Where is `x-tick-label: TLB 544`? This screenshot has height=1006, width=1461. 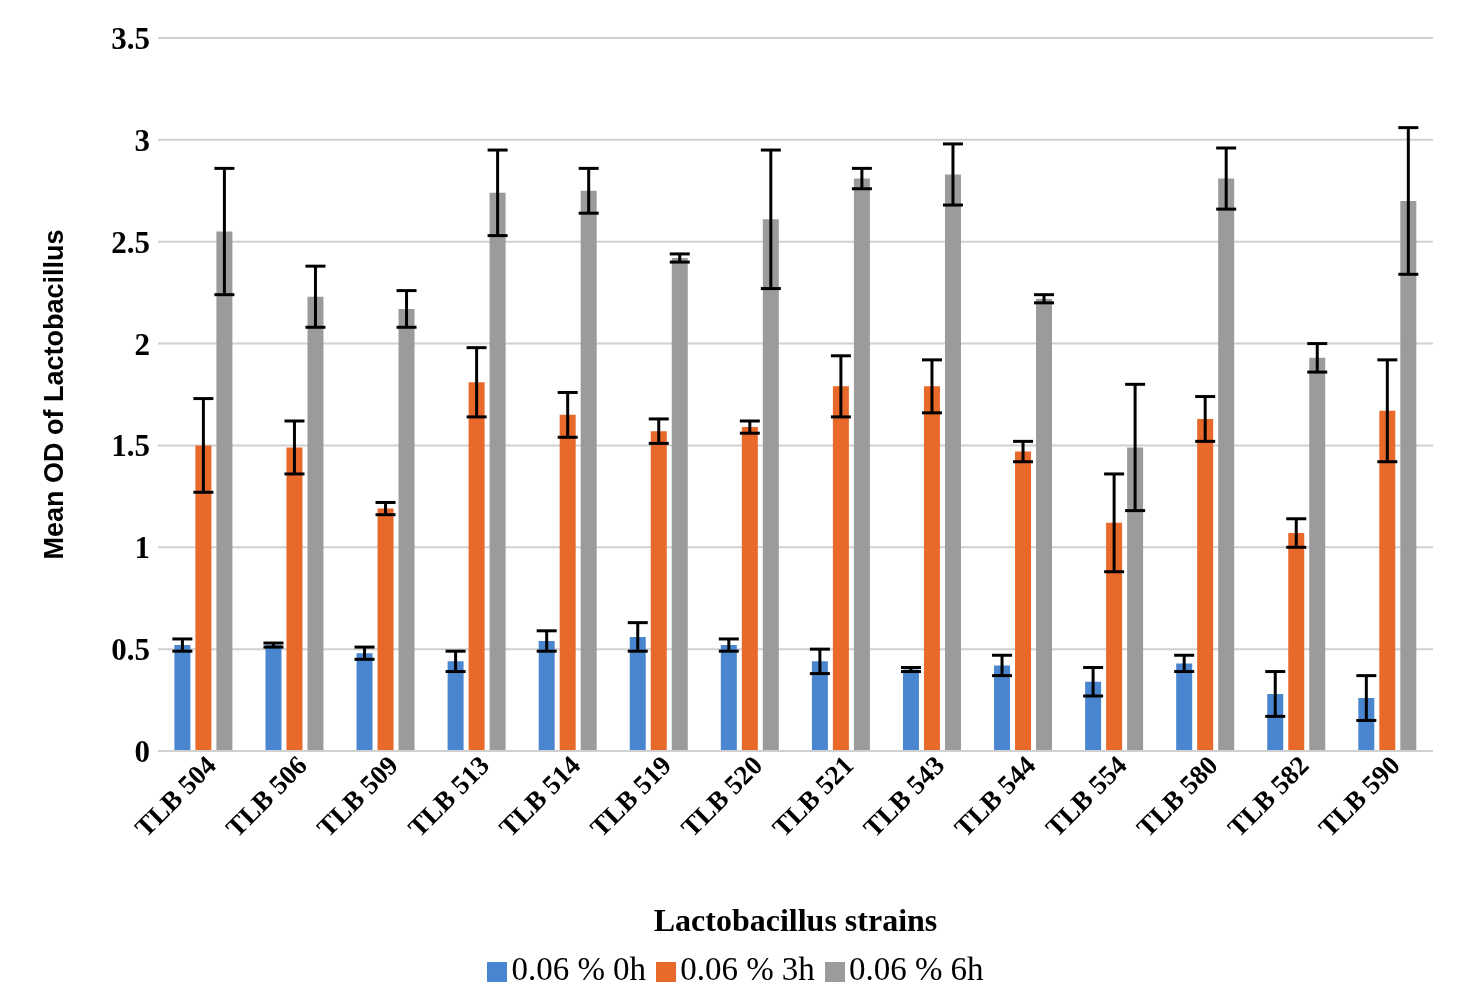
x-tick-label: TLB 544 is located at coordinates (995, 796).